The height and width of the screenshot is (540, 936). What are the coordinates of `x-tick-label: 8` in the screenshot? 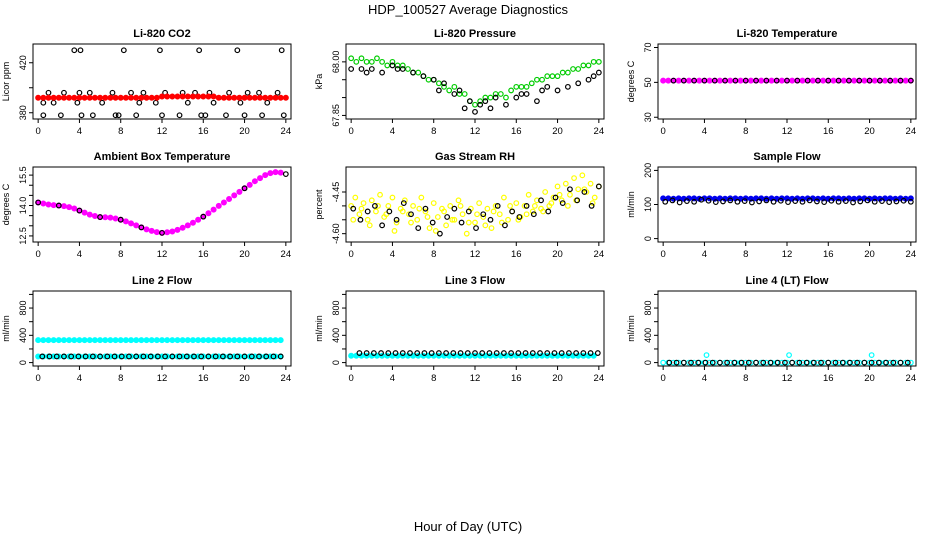 It's located at (745, 254).